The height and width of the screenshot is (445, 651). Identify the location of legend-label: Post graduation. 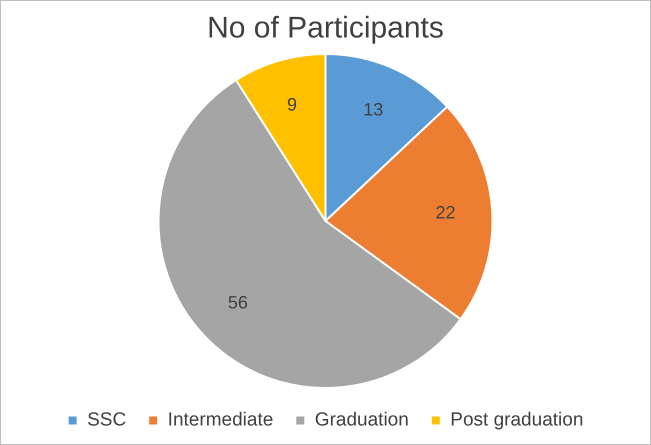
(517, 420).